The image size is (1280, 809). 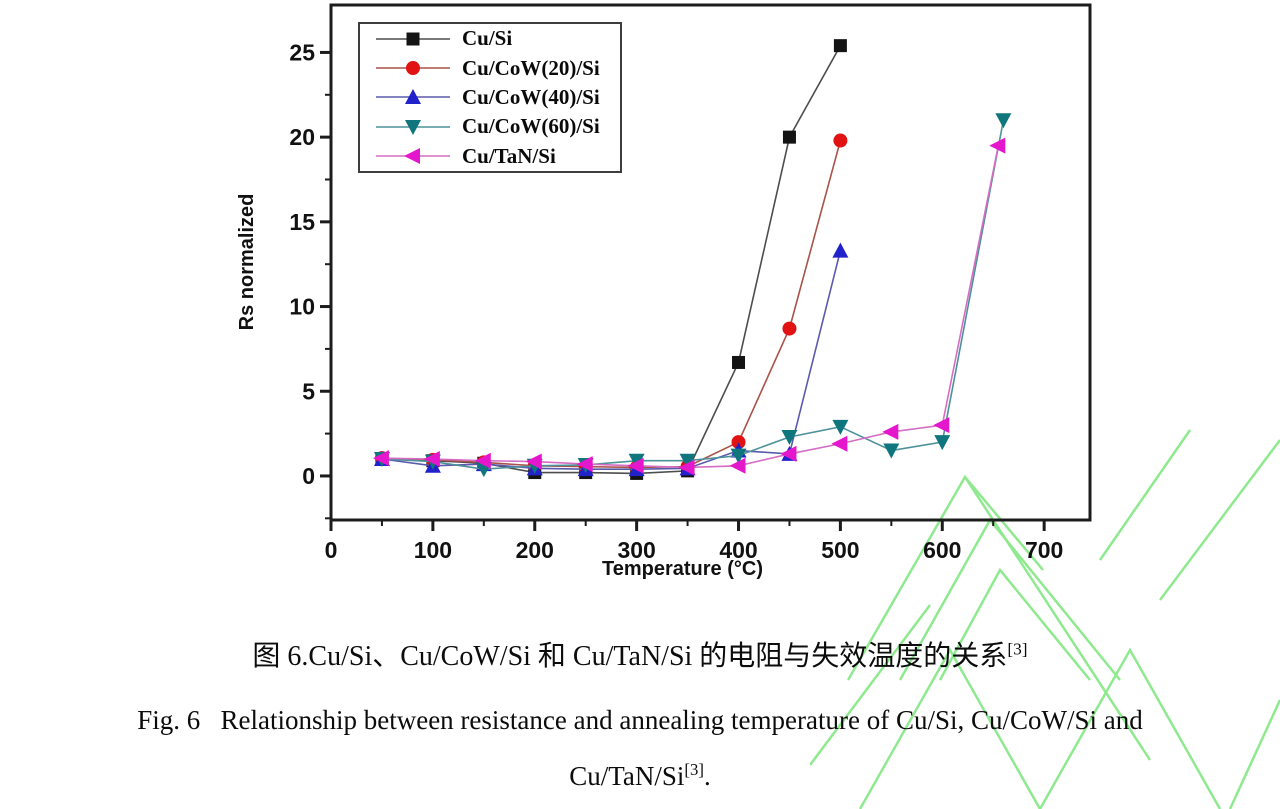 I want to click on caption-zh-ref: [3], so click(x=1017, y=649).